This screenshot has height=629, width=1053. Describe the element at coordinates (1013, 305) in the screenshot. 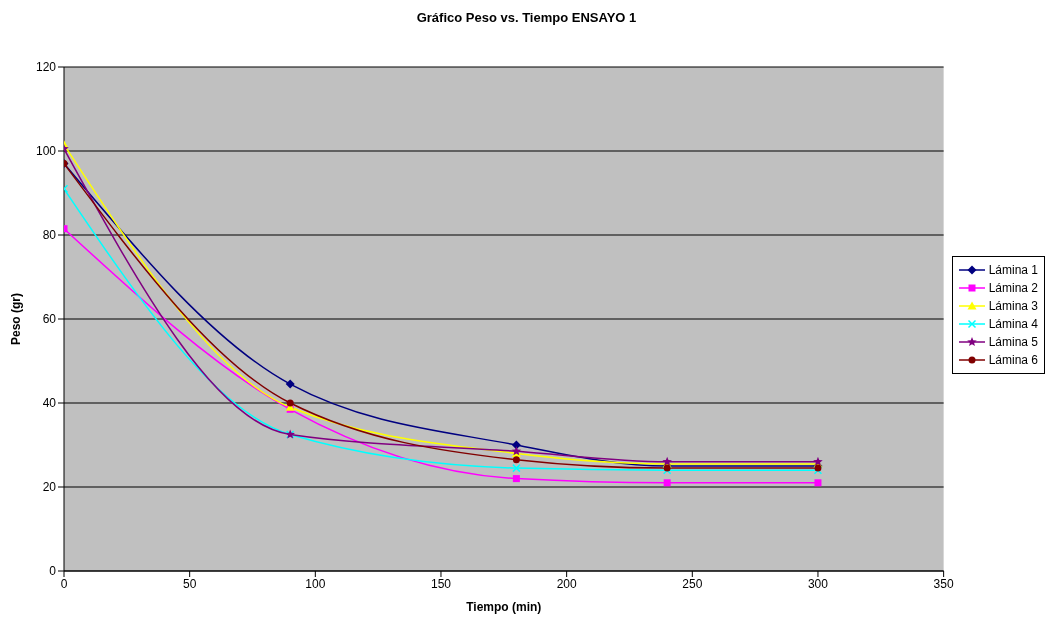

I see `legend-label: Lámina 3` at that location.